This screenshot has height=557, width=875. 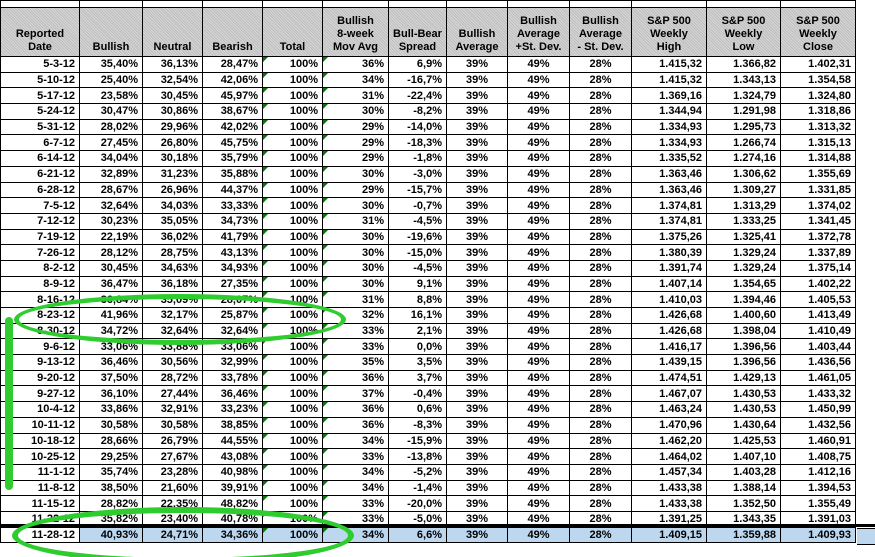 What do you see at coordinates (743, 127) in the screenshot?
I see `cell-sp500-low: 1.295,73` at bounding box center [743, 127].